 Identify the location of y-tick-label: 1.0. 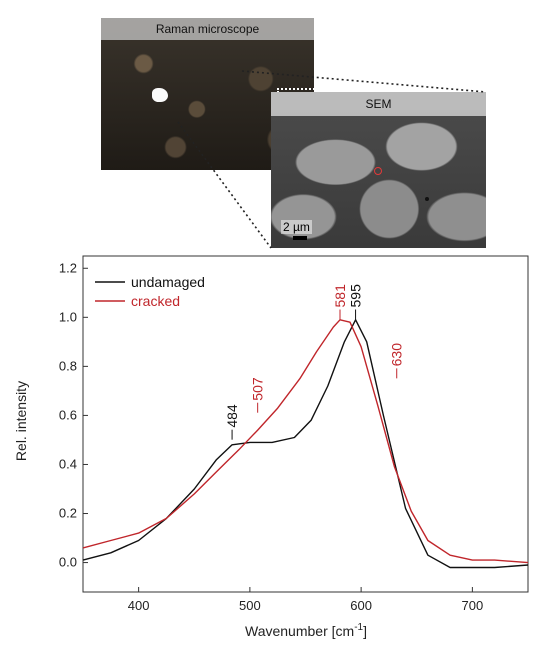
(68, 316).